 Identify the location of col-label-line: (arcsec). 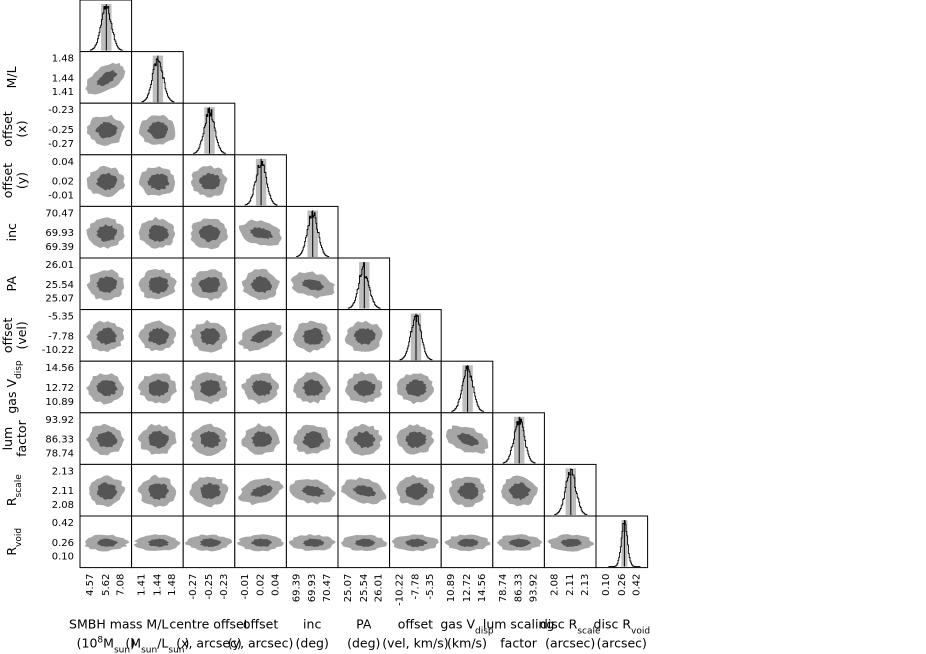
(570, 643).